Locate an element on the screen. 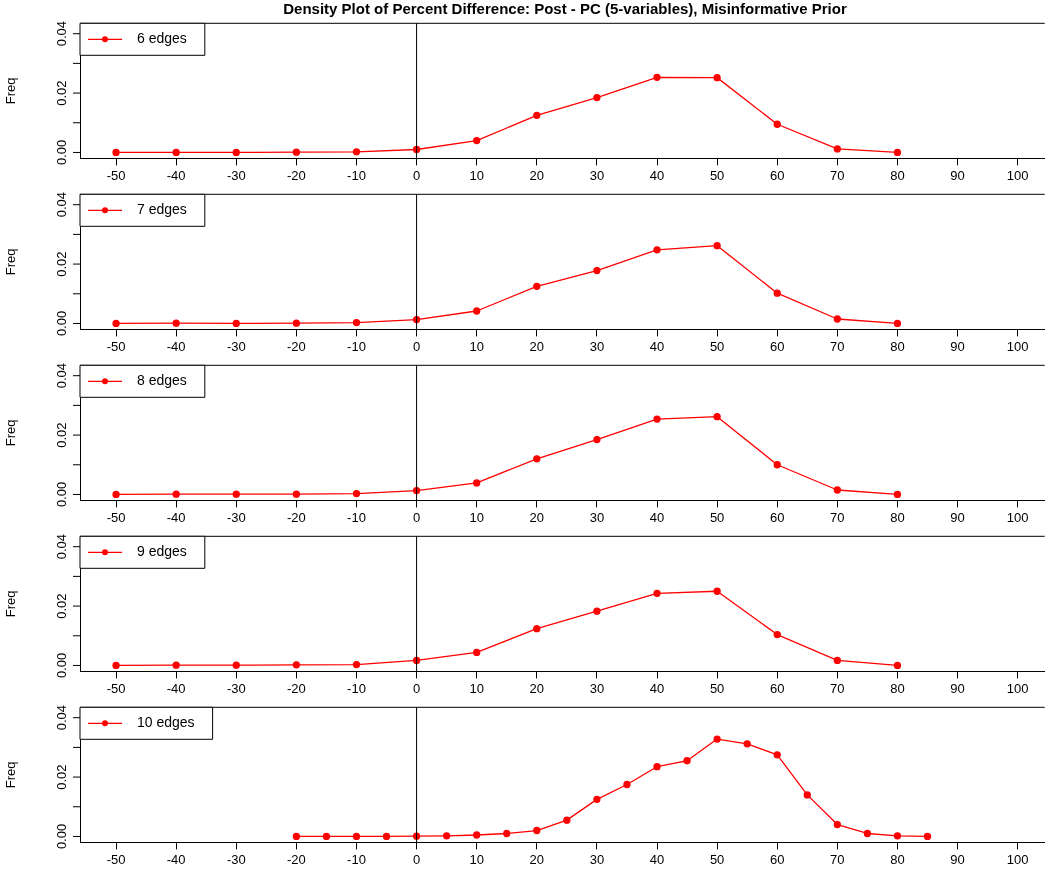 This screenshot has height=875, width=1050. legend-label: 9 edges is located at coordinates (162, 551).